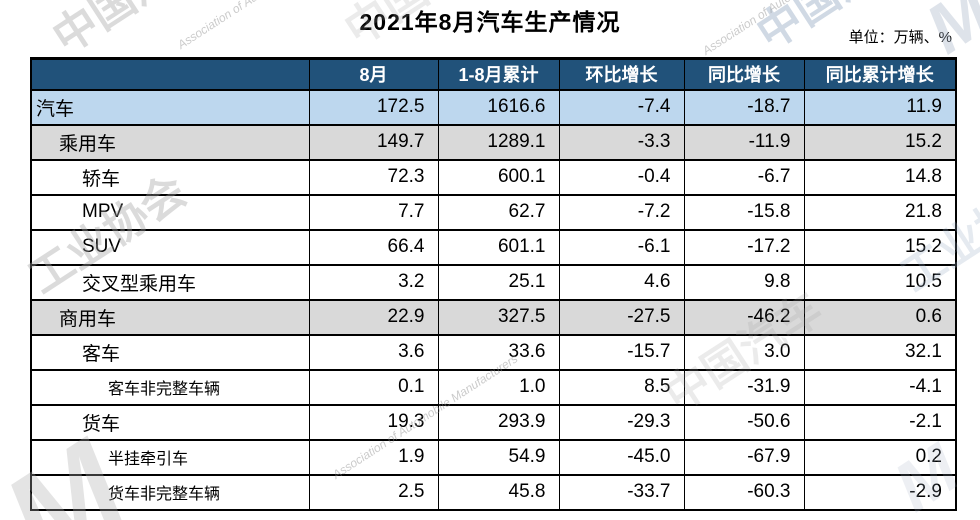 This screenshot has height=520, width=980. What do you see at coordinates (373, 107) in the screenshot?
I see `cell-value: 172.5` at bounding box center [373, 107].